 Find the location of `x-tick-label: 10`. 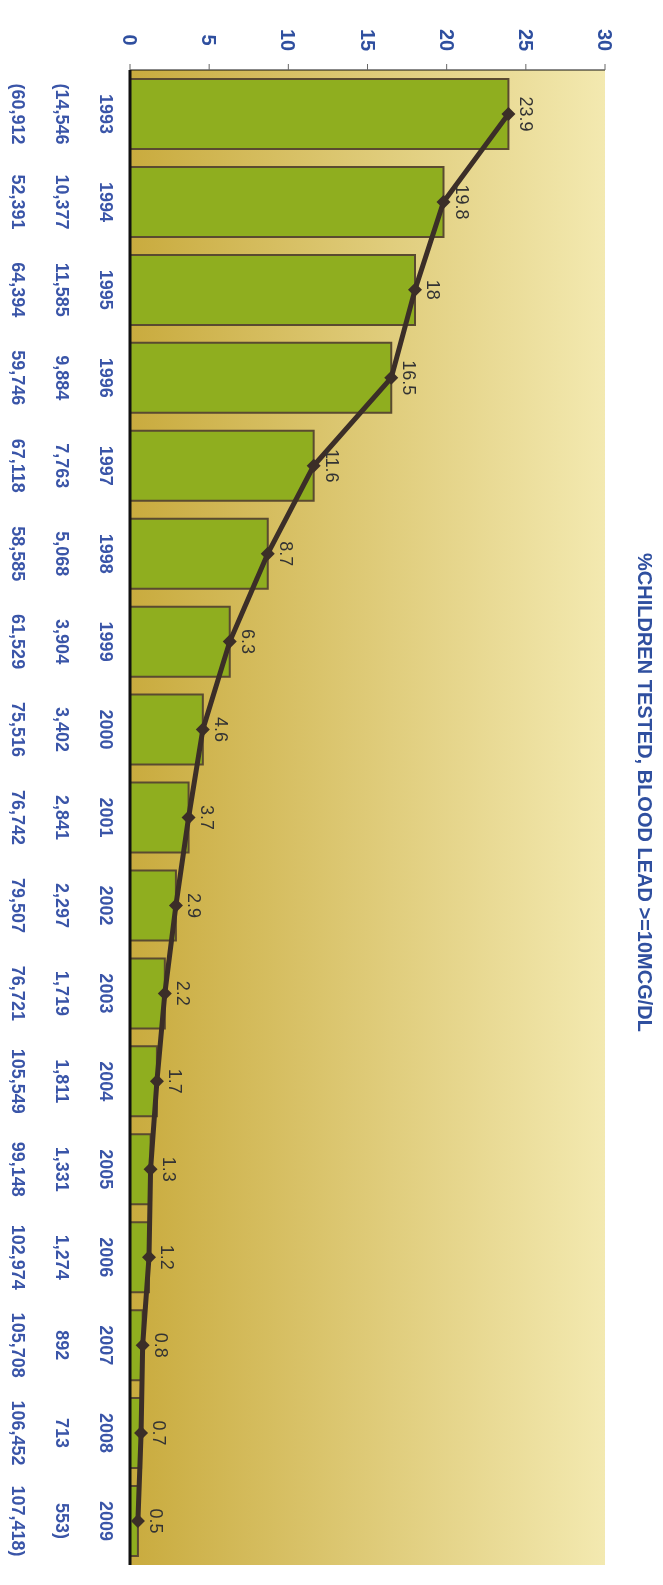

x-tick-label: 10 is located at coordinates (288, 40).